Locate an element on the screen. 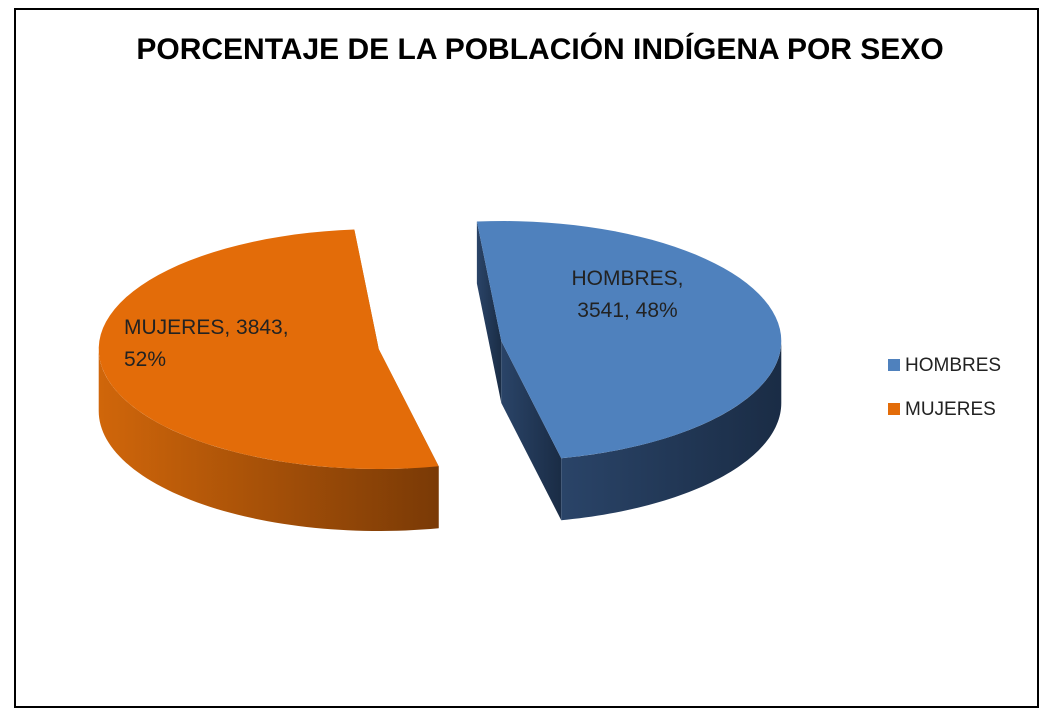 This screenshot has height=708, width=1045. legend-label: MUJERES is located at coordinates (950, 409).